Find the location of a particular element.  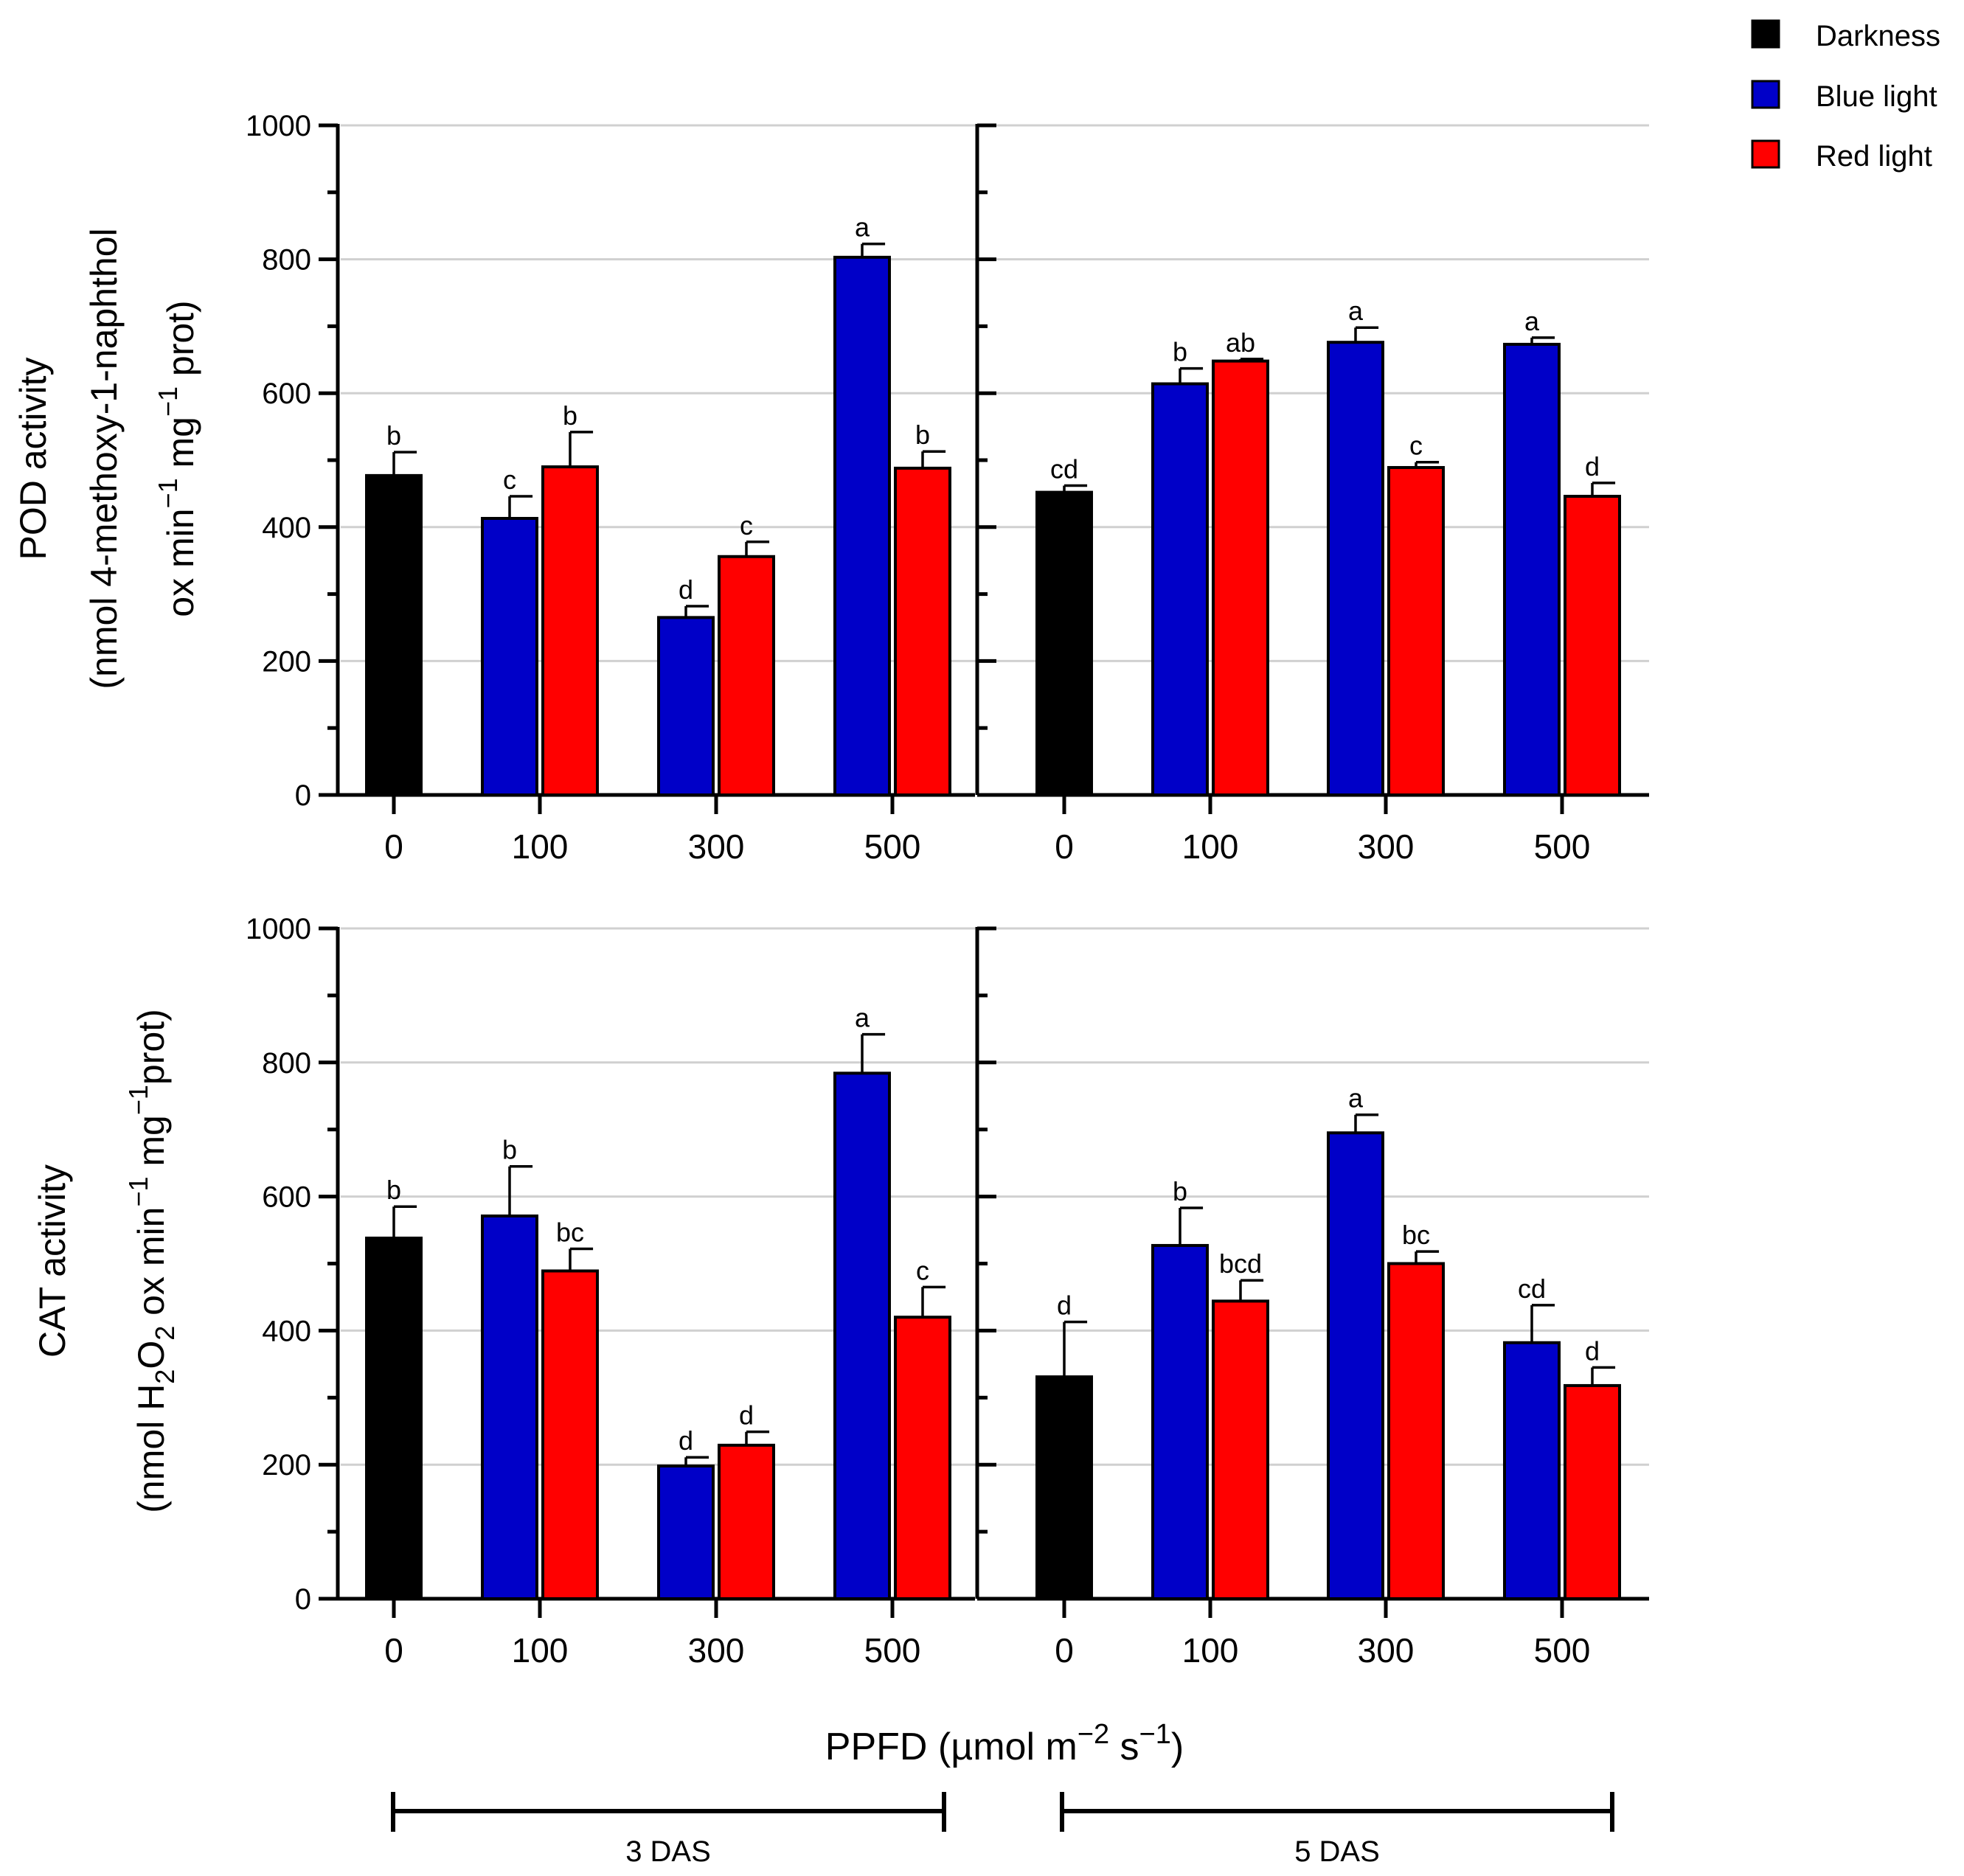

cat-sig-label: c is located at coordinates (923, 1270).